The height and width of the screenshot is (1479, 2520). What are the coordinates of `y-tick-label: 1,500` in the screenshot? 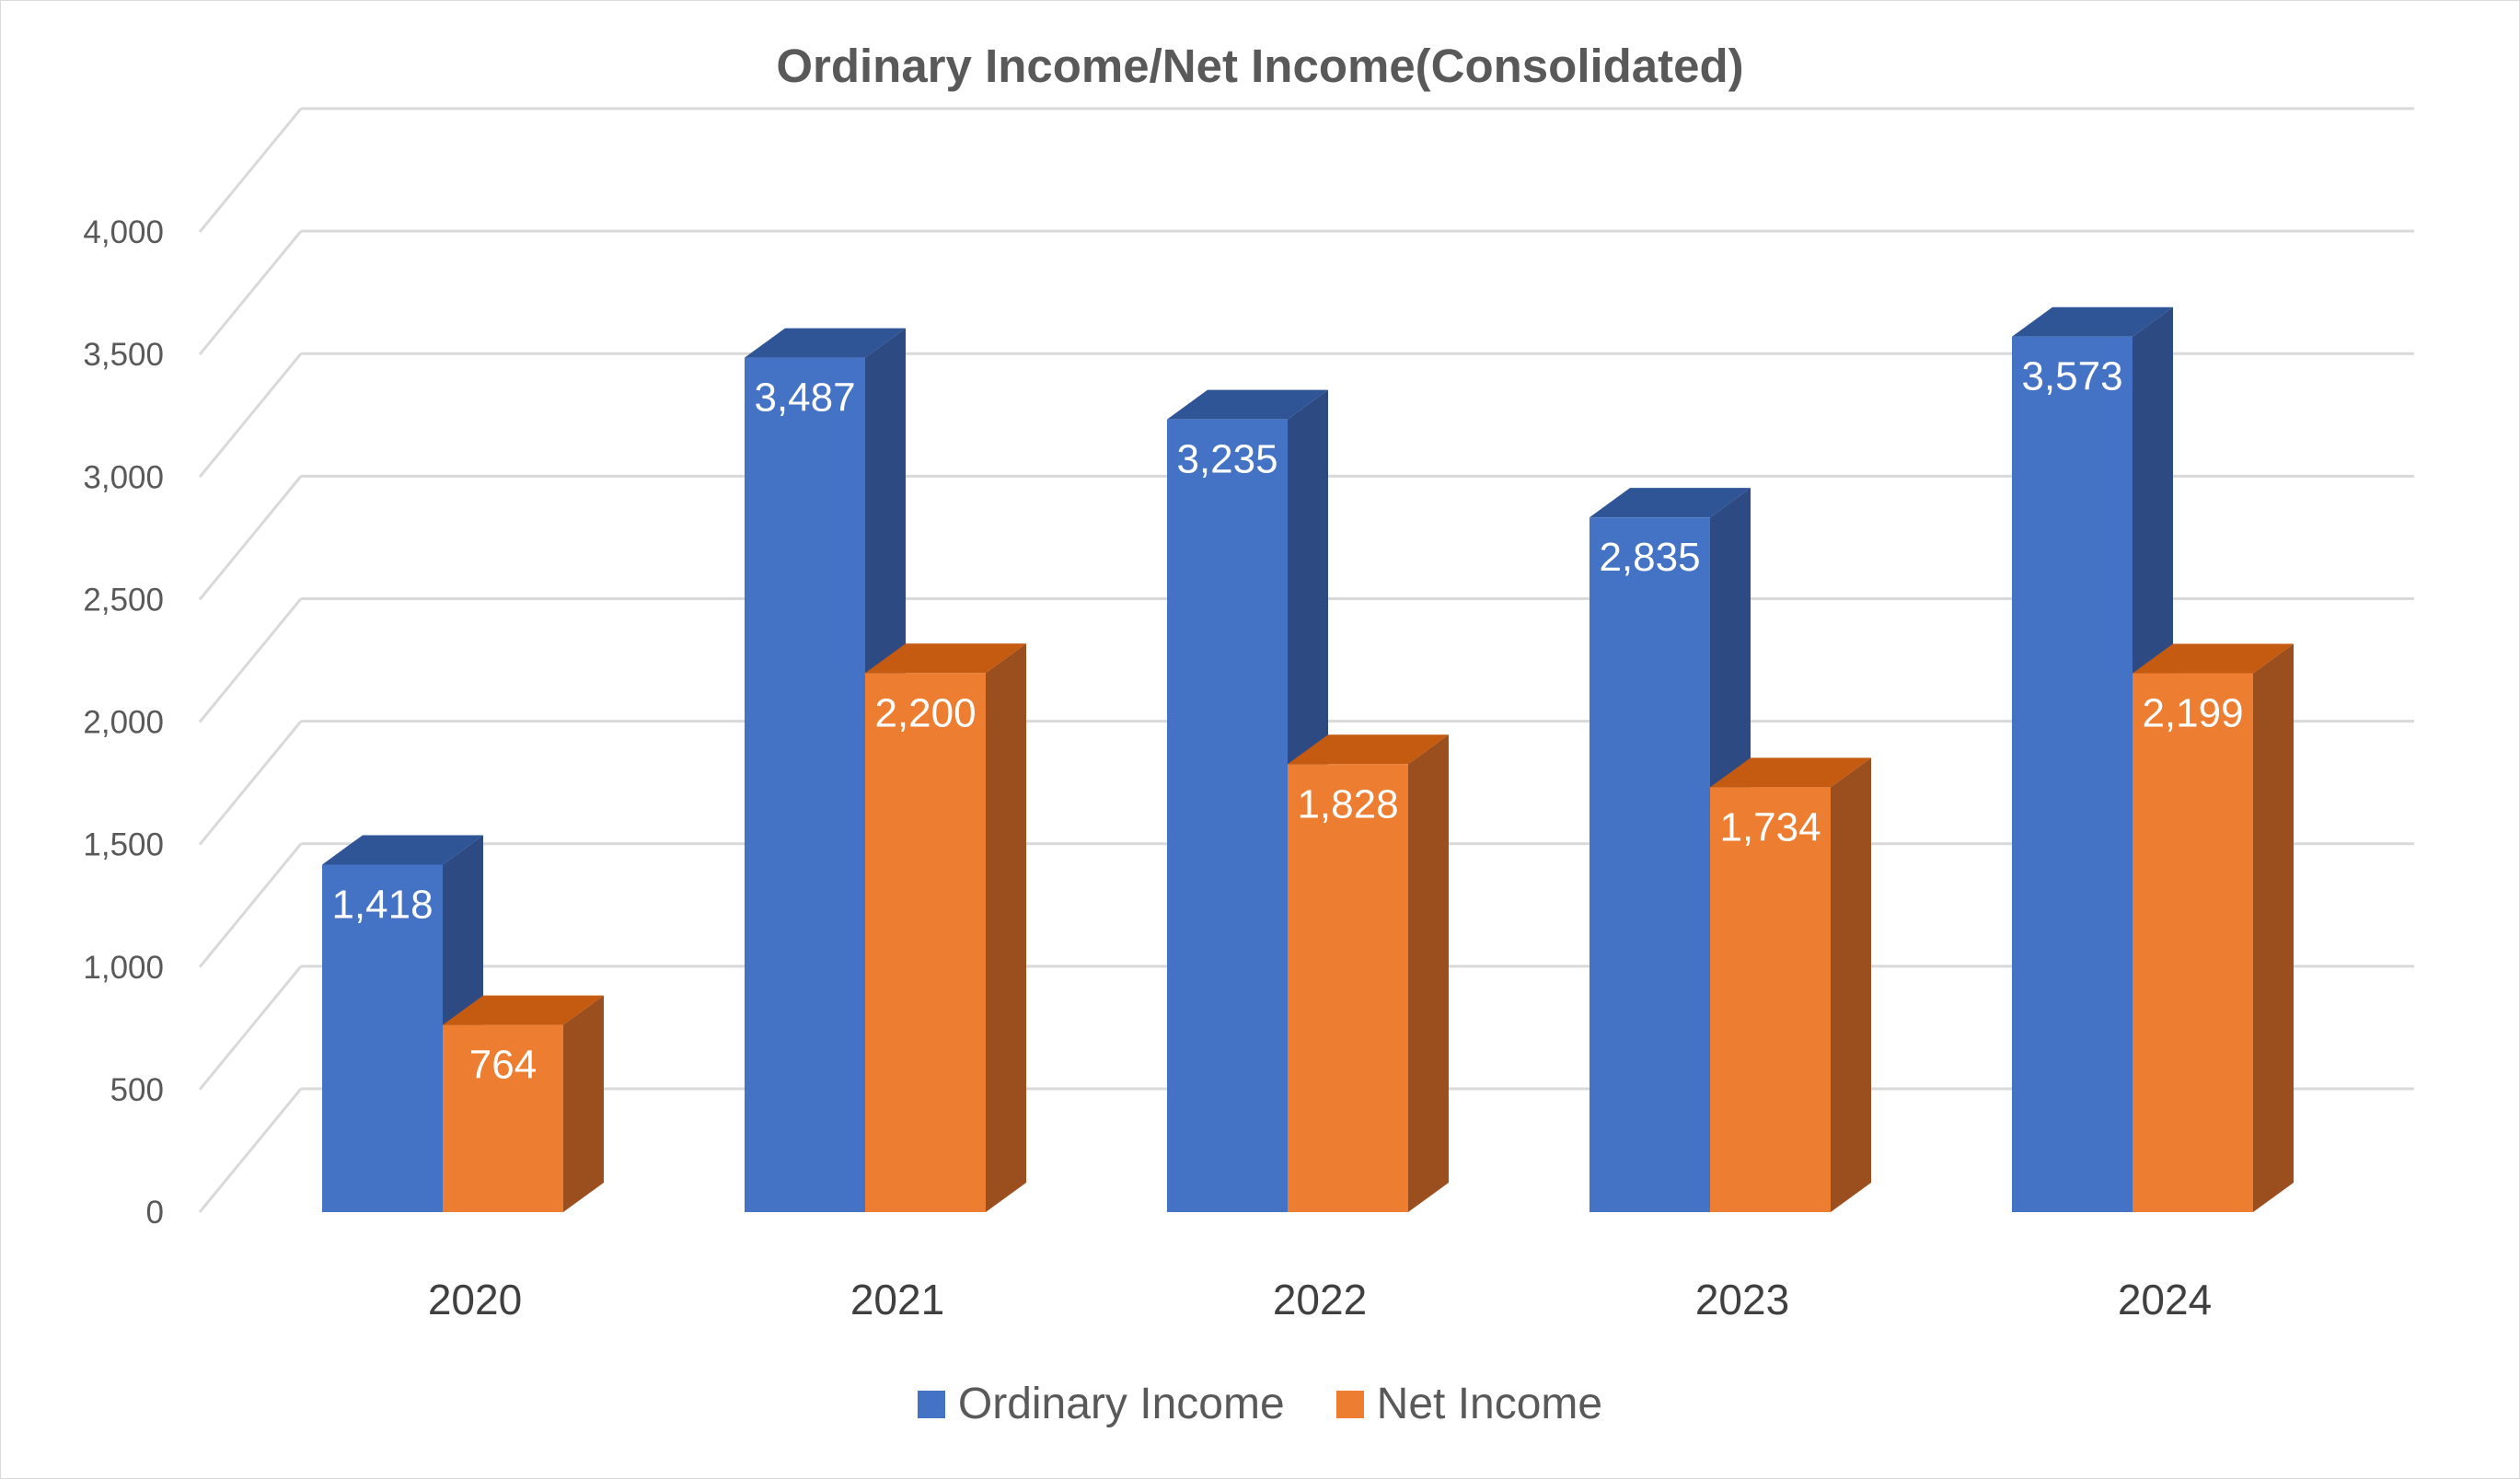 It's located at (123, 845).